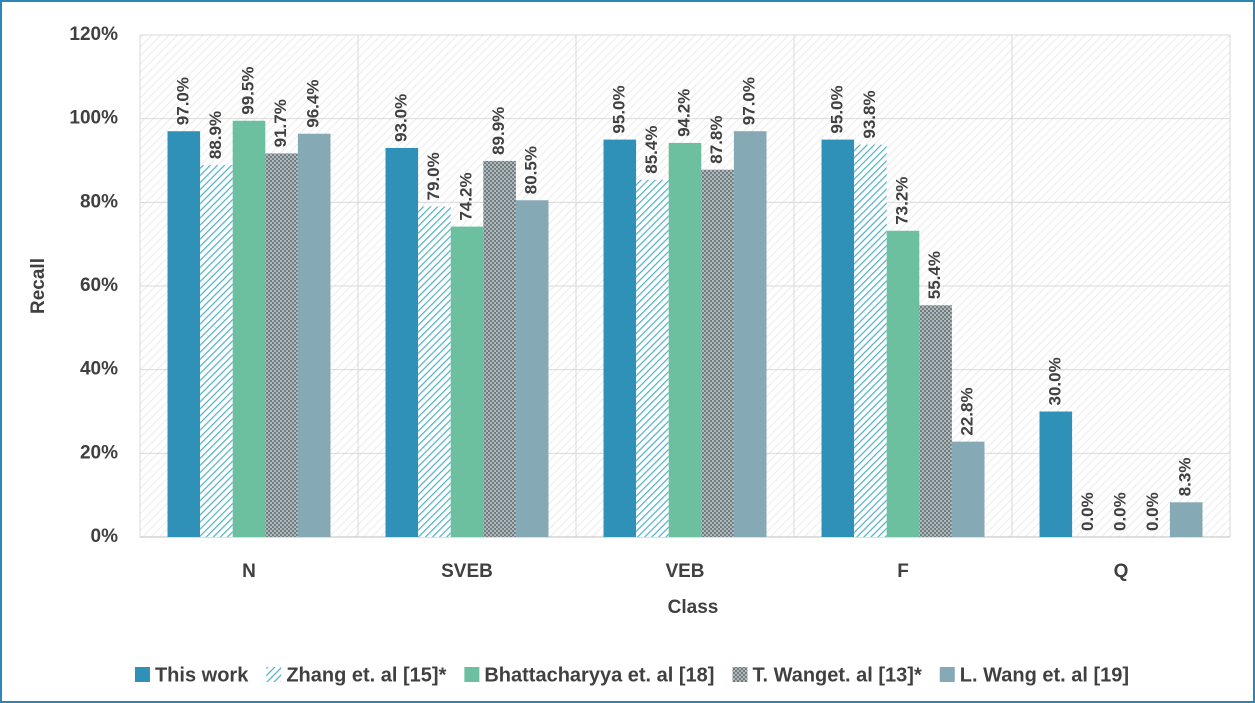 This screenshot has width=1255, height=703. I want to click on x-tick-label: SVEB, so click(467, 571).